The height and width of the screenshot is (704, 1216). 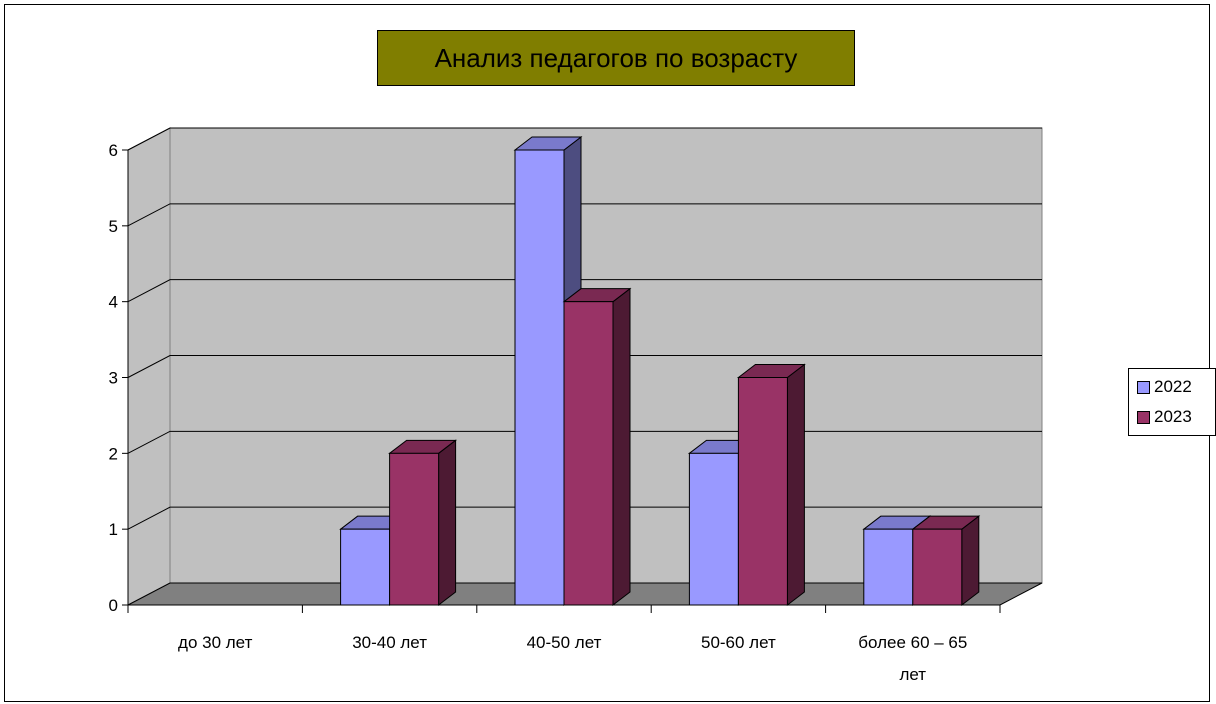 What do you see at coordinates (215, 642) in the screenshot?
I see `x-tick-label-0: до 30 лет` at bounding box center [215, 642].